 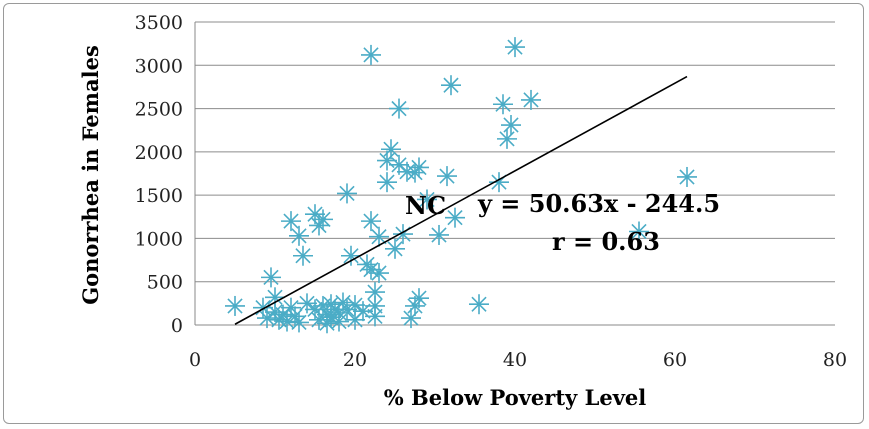 What do you see at coordinates (515, 397) in the screenshot?
I see `x-axis-title: % Below Poverty Level` at bounding box center [515, 397].